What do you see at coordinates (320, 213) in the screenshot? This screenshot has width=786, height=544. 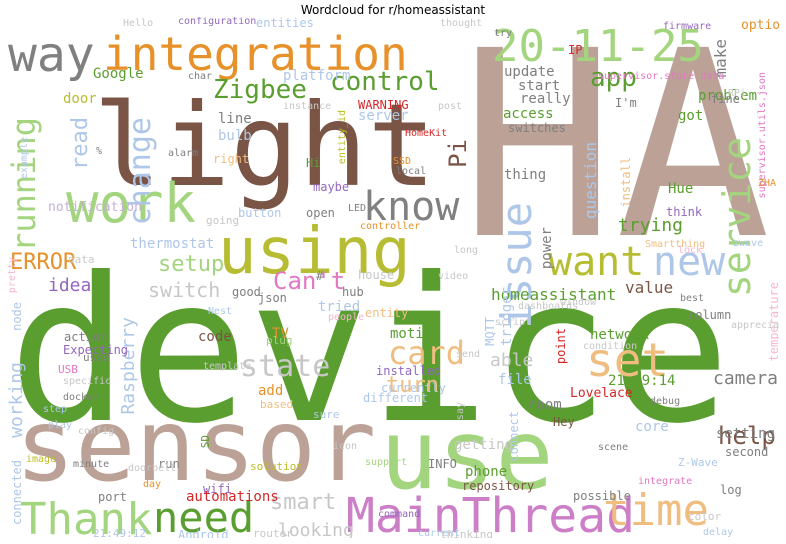 I see `word-open: open` at bounding box center [320, 213].